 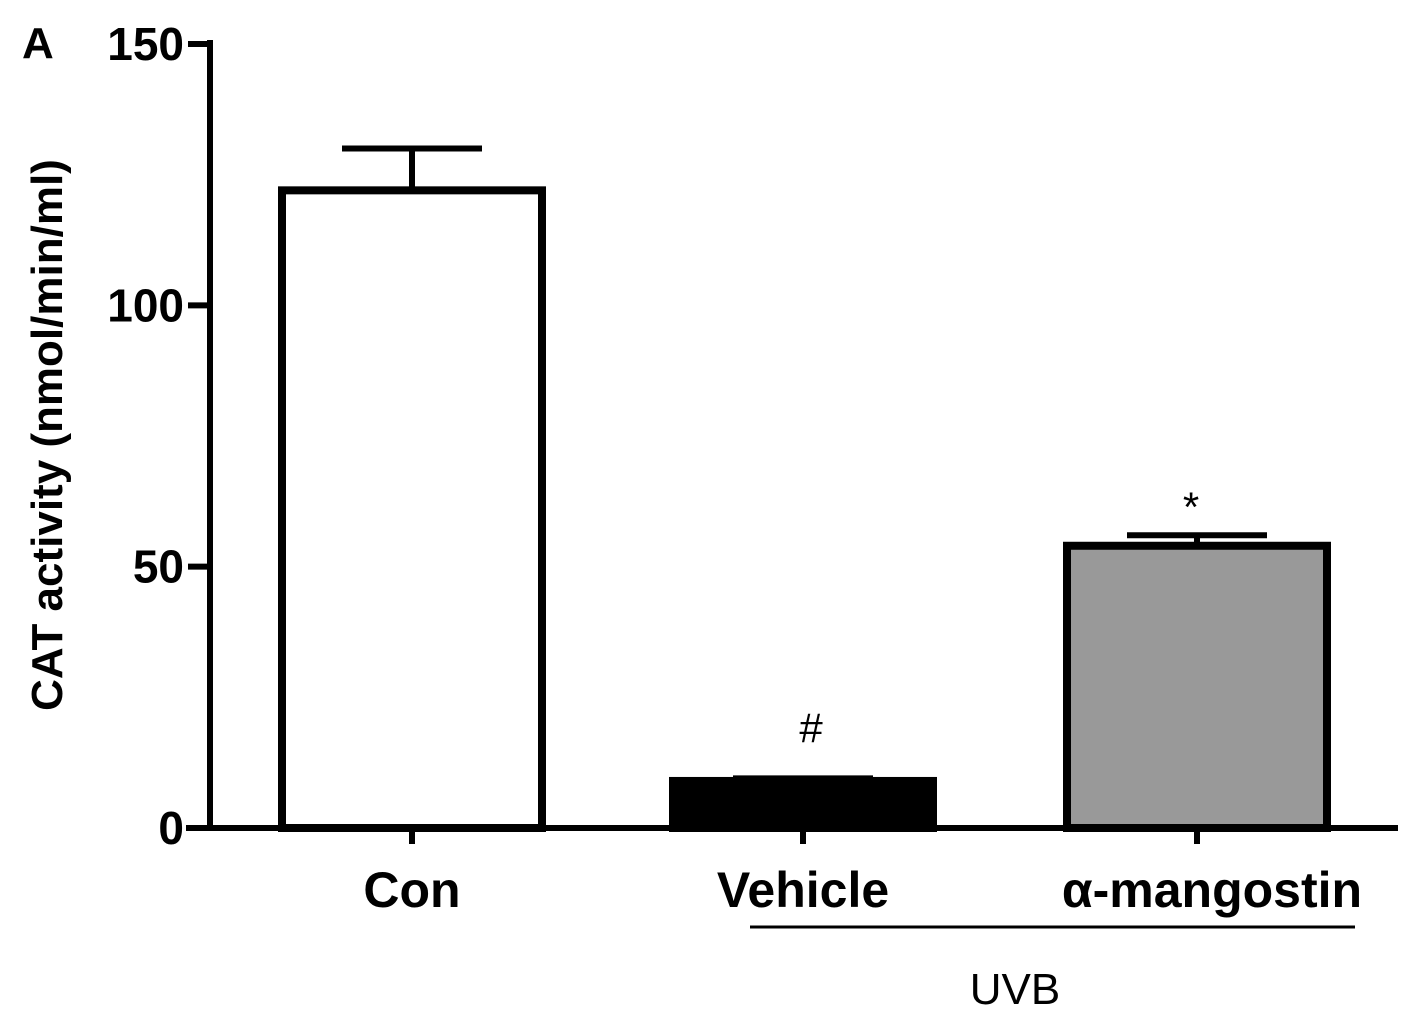 I want to click on group-label: UVB, so click(x=1015, y=989).